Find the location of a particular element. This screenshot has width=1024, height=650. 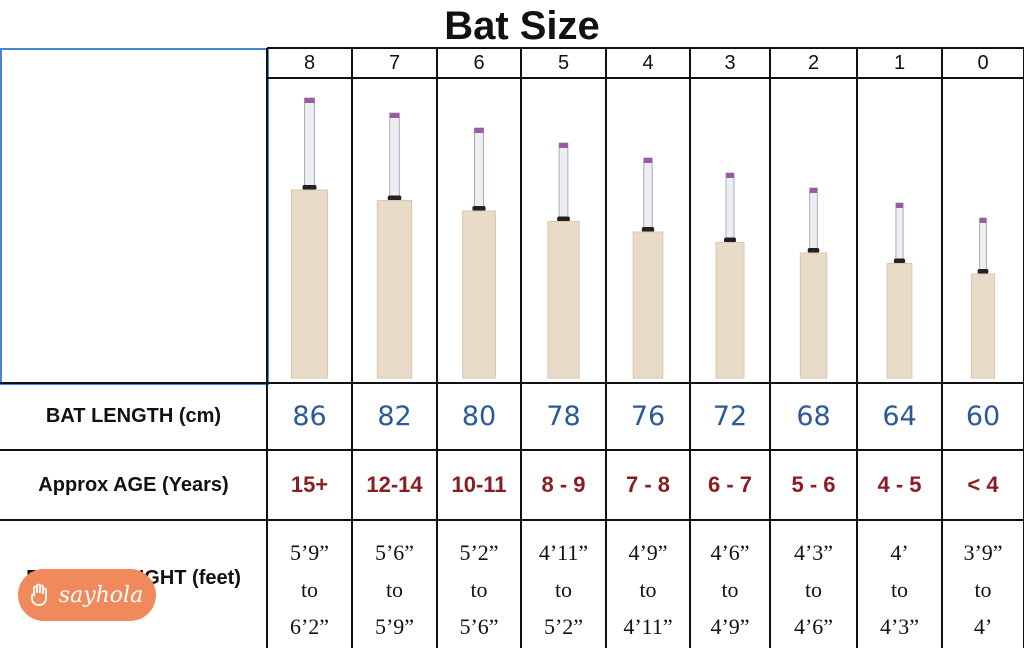

height-cell: 4’3” to 4’6” is located at coordinates (813, 585).